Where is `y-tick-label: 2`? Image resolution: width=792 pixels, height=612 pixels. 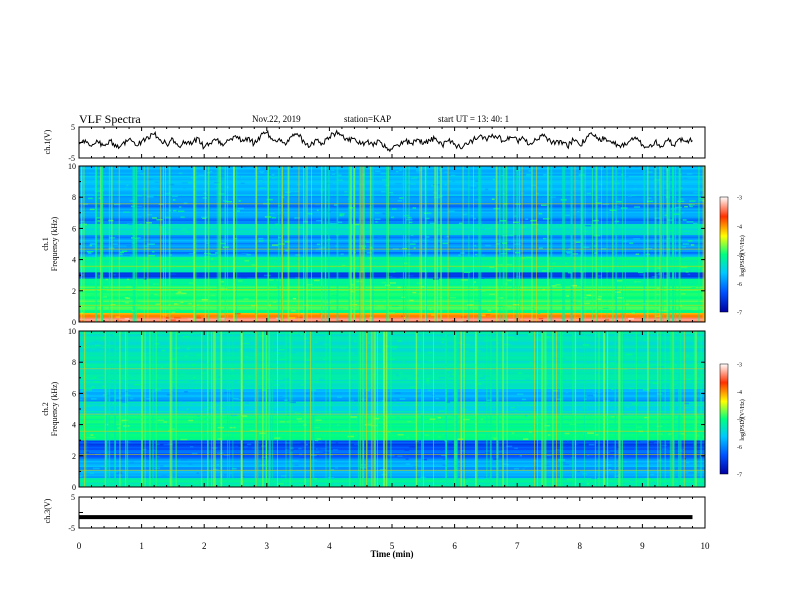
y-tick-label: 2 is located at coordinates (74, 291).